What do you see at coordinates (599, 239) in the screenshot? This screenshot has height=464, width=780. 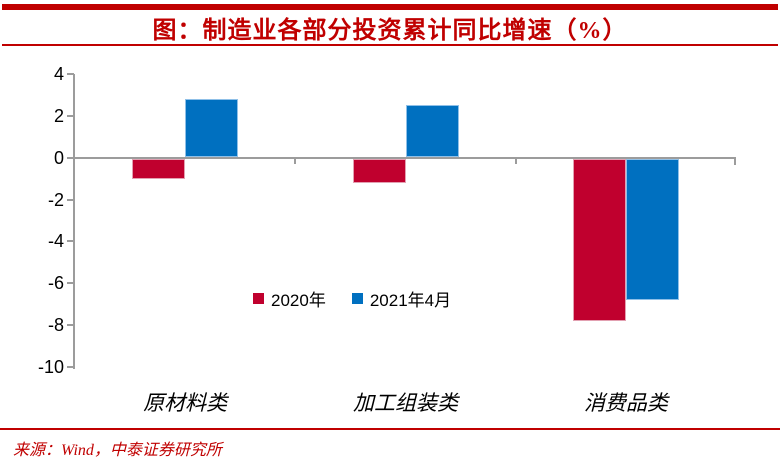 I see `bar-series1-cat3` at bounding box center [599, 239].